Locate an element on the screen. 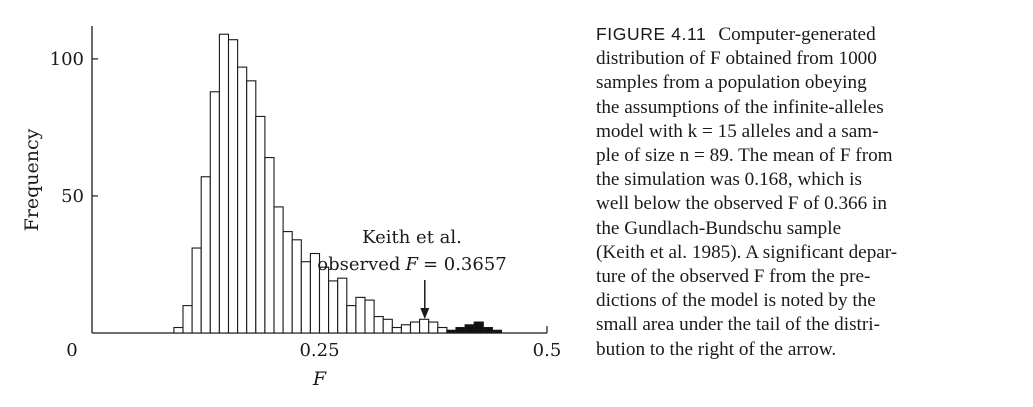 This screenshot has width=1033, height=407. x-axis-label: F is located at coordinates (319, 379).